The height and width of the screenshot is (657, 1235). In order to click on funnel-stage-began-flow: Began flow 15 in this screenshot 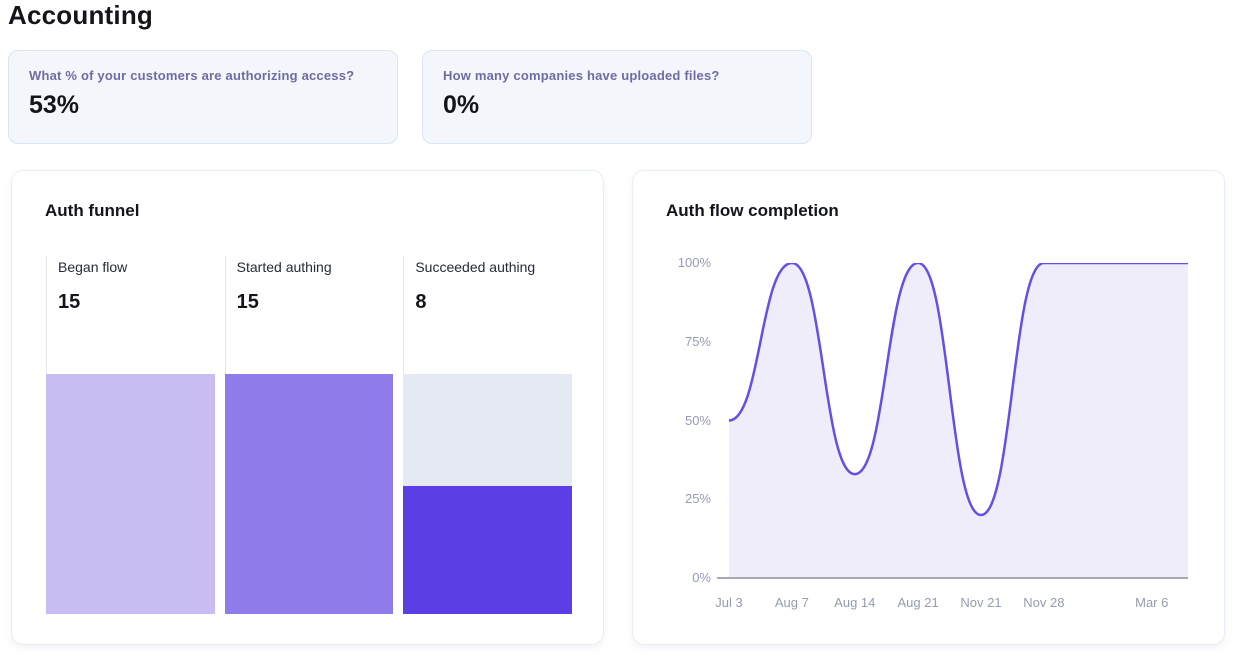, I will do `click(130, 435)`.